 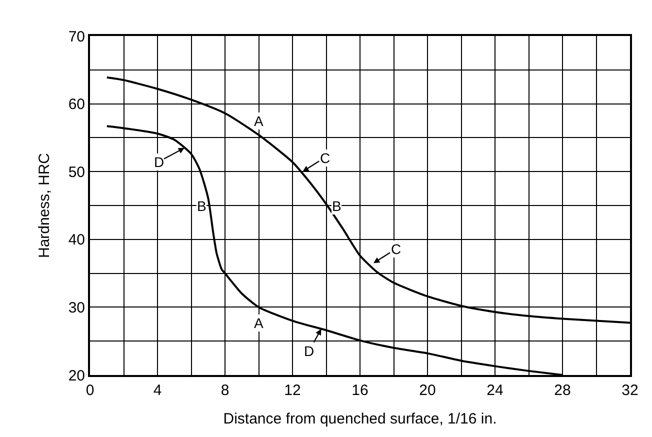 I want to click on y-axis-title: Hardness, HRC, so click(x=45, y=205).